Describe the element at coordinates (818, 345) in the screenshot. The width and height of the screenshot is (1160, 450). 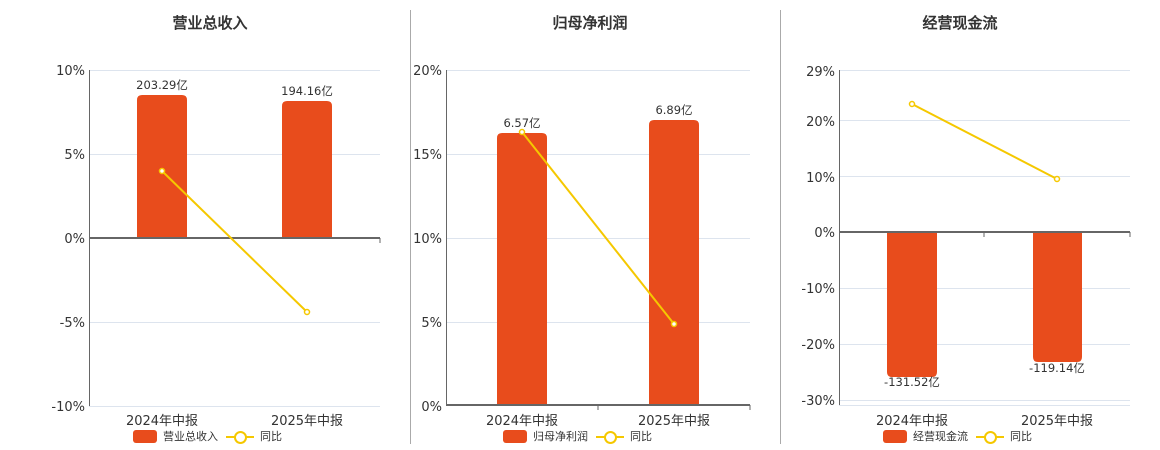
I see `svg-text: -20%` at that location.